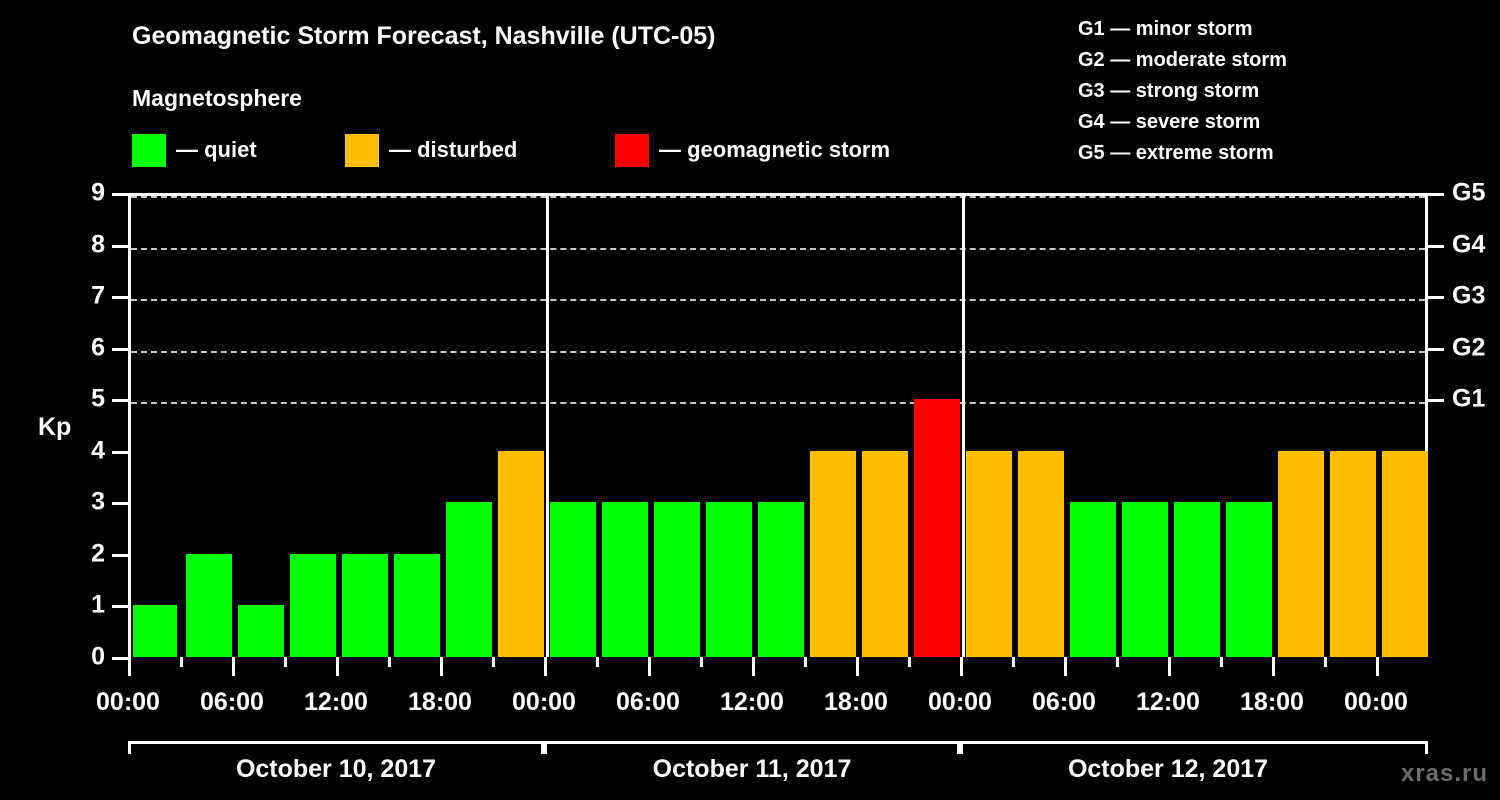 This screenshot has height=800, width=1500. Describe the element at coordinates (98, 398) in the screenshot. I see `y-axis-tick-label: 5` at that location.